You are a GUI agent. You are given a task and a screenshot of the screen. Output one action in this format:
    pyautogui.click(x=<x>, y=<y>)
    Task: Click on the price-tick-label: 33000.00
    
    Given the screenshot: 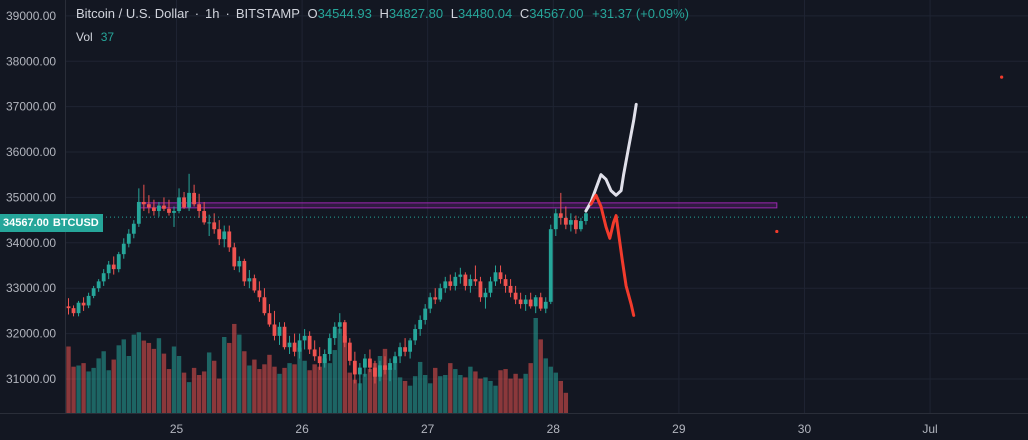 What is the action you would take?
    pyautogui.click(x=31, y=288)
    